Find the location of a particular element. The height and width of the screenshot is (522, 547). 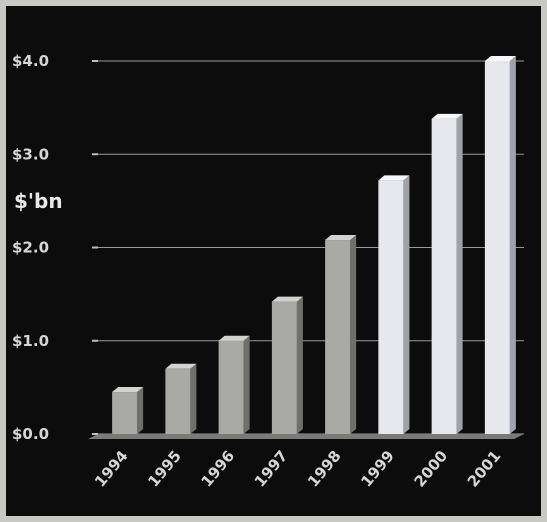

bar-1999 is located at coordinates (394, 305).